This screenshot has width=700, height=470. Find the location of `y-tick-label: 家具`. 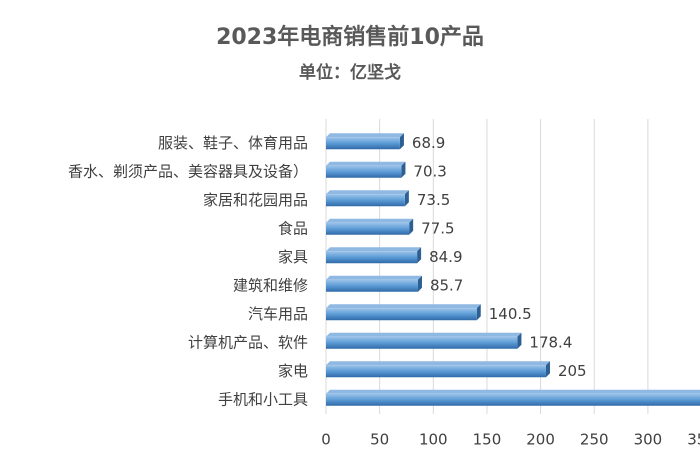

y-tick-label: 家具 is located at coordinates (293, 257).